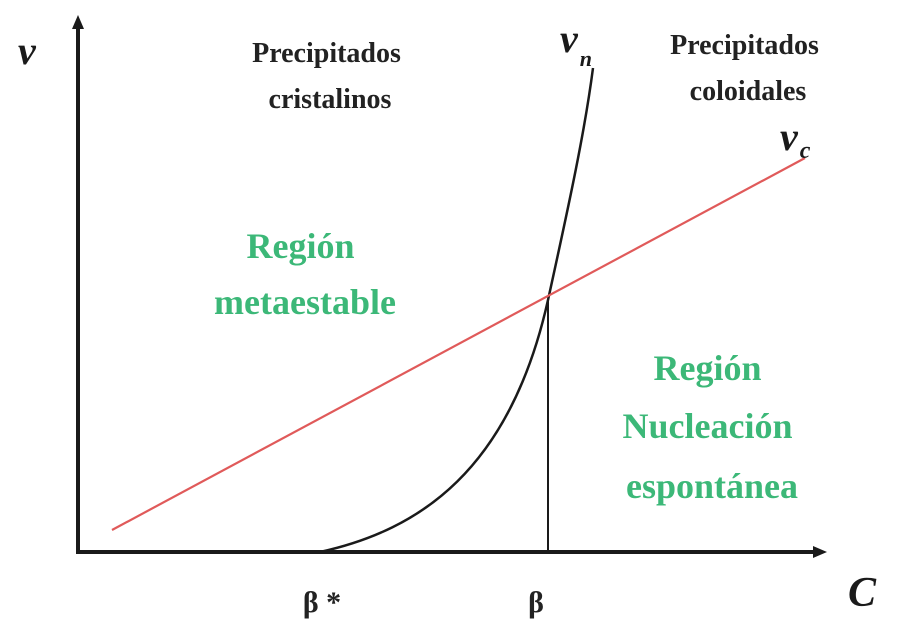 The image size is (897, 634). Describe the element at coordinates (326, 53) in the screenshot. I see `region-label-crystalline-line-1: Precipitados` at that location.